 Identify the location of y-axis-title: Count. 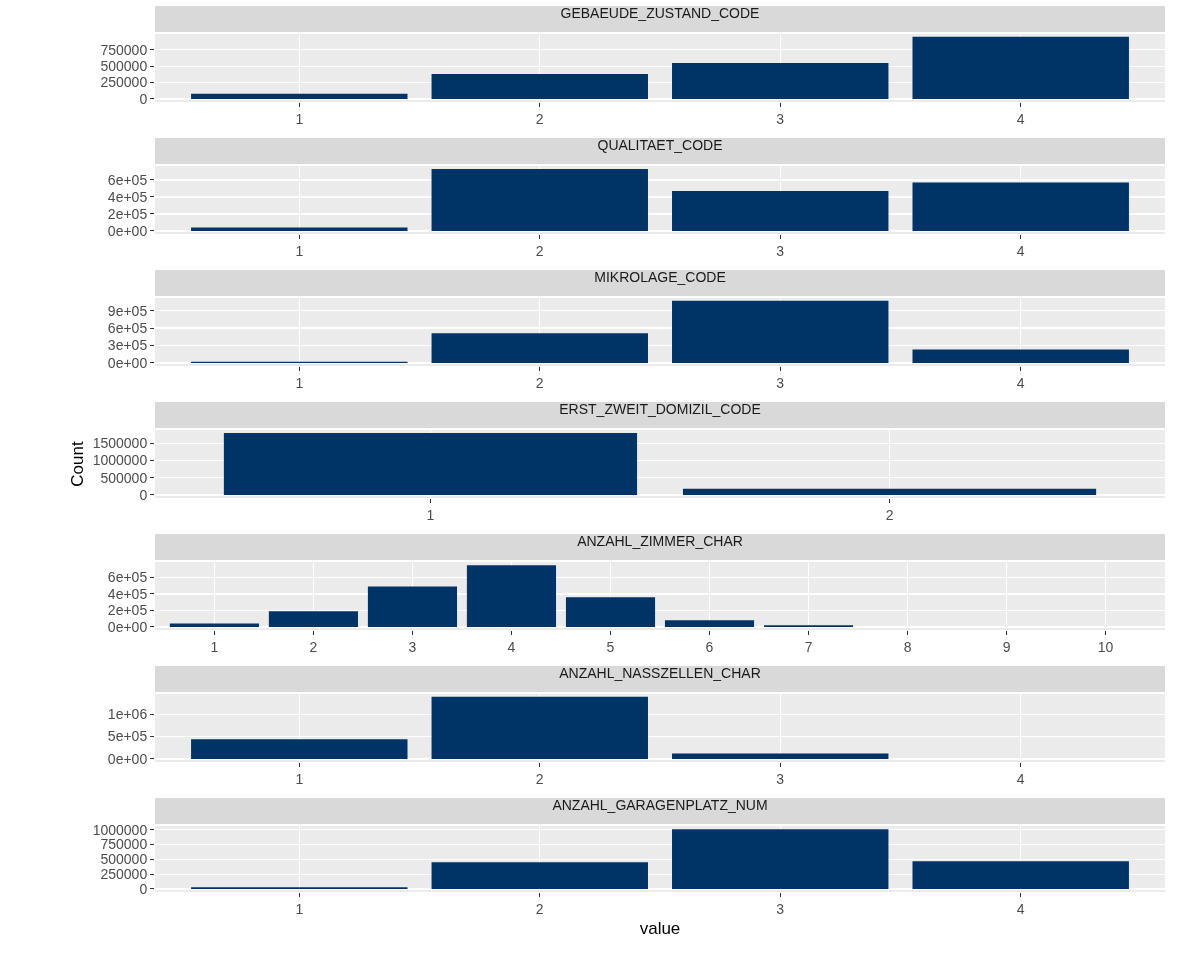
(78, 464).